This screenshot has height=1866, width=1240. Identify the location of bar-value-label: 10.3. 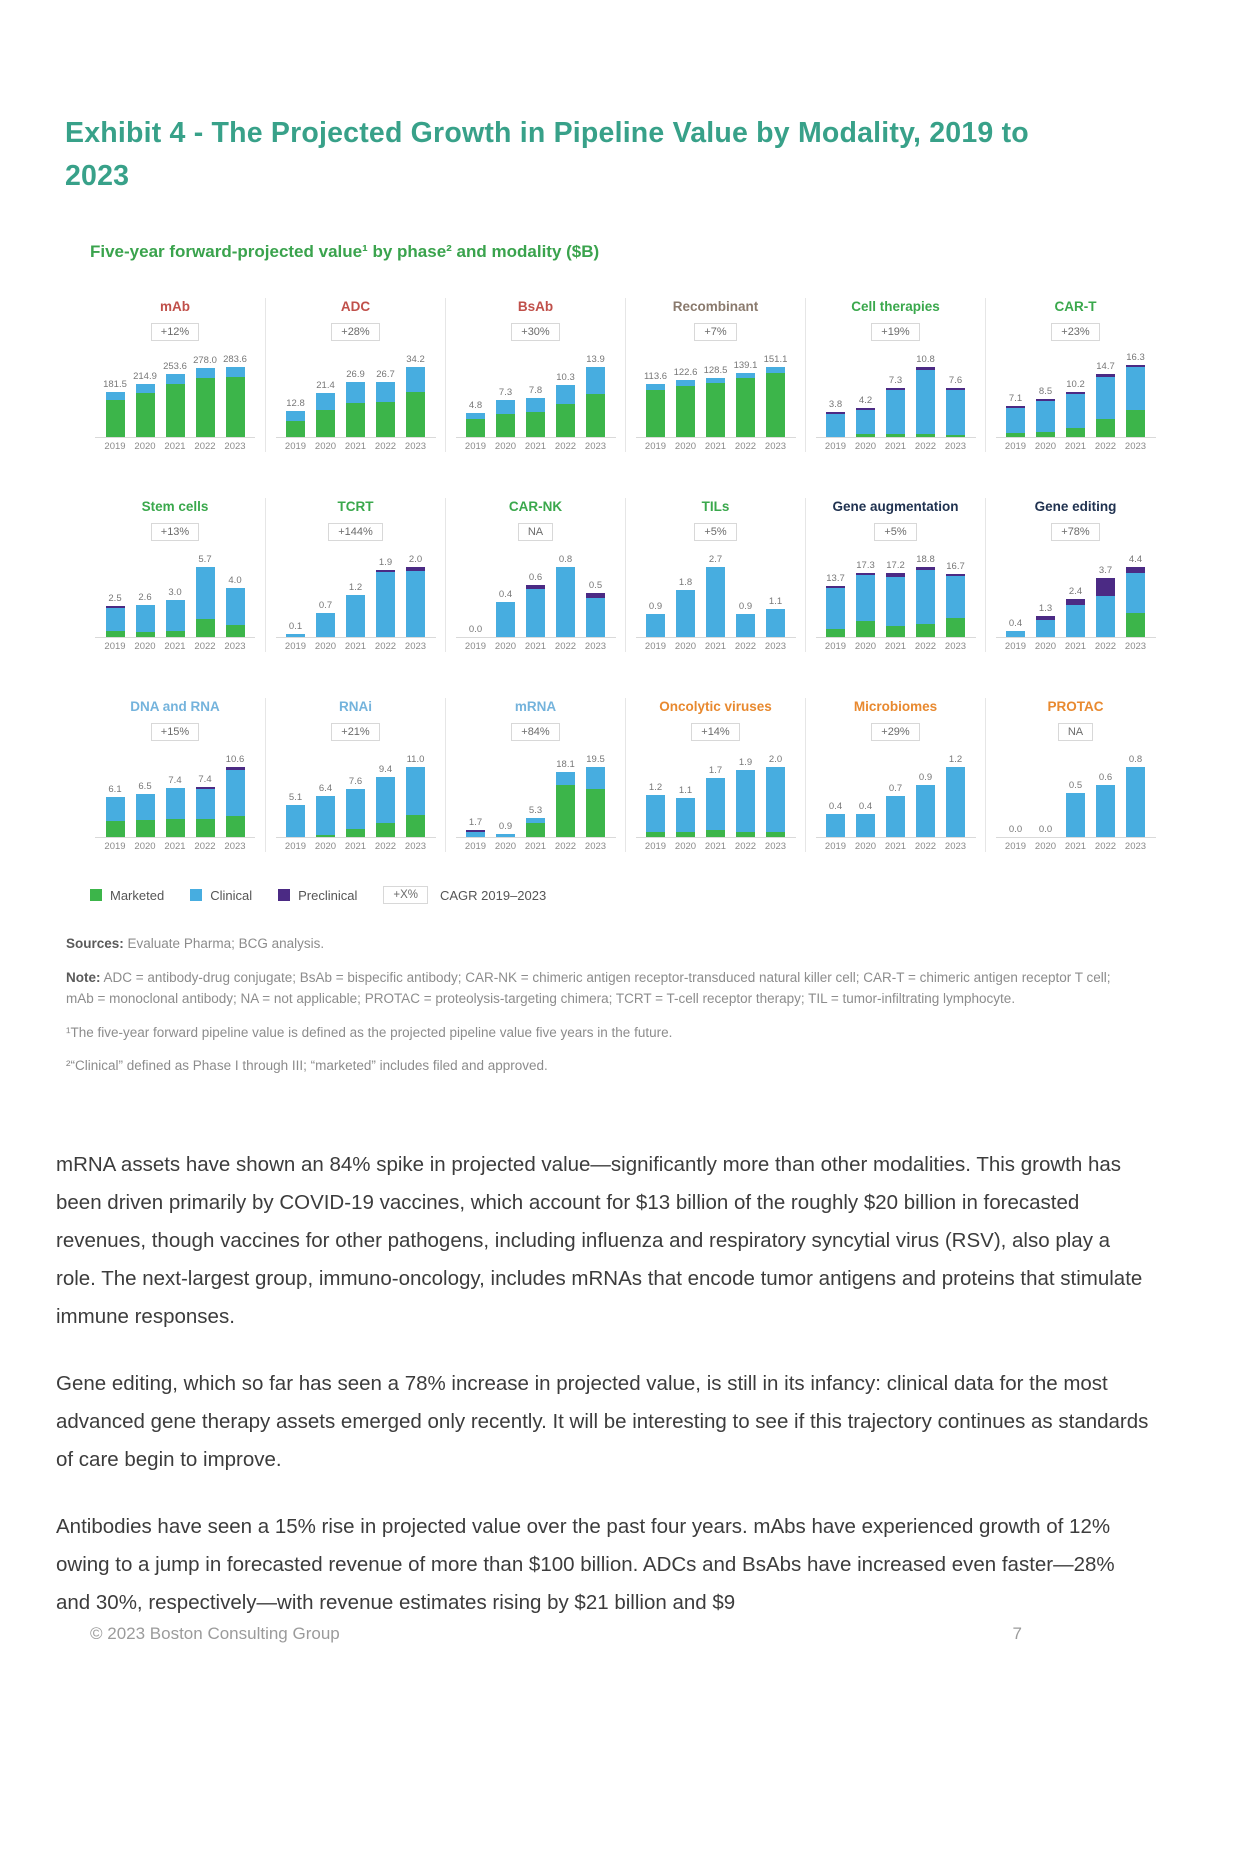
(565, 378).